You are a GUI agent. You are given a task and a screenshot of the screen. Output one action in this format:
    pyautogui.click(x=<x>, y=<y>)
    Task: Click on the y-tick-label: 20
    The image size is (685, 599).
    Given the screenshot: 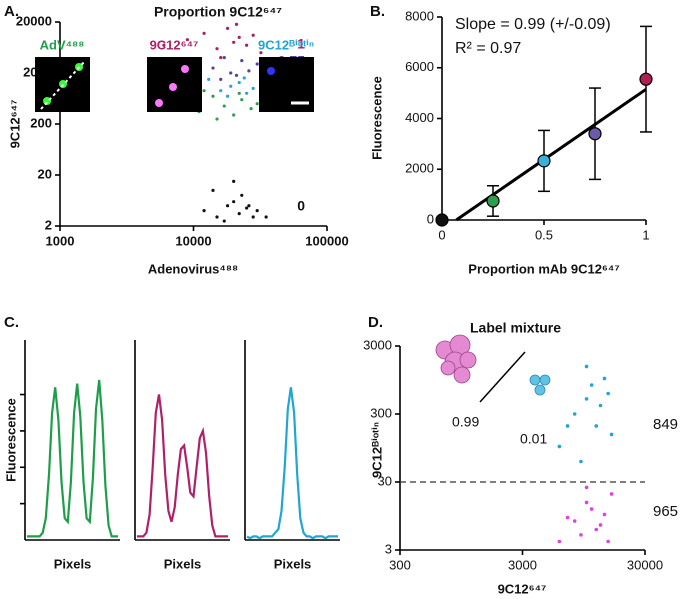 What is the action you would take?
    pyautogui.click(x=45, y=173)
    